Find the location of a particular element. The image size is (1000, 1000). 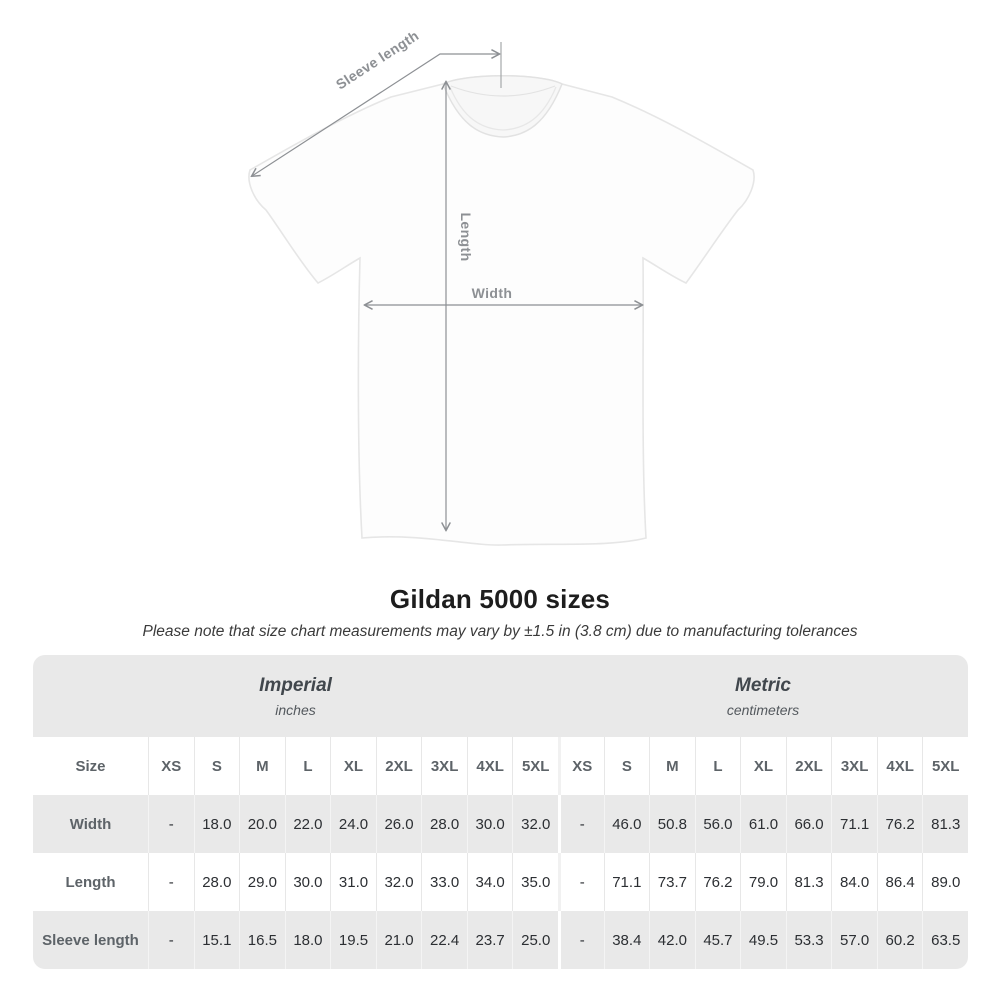

size-col-imperial-l: L is located at coordinates (307, 766).